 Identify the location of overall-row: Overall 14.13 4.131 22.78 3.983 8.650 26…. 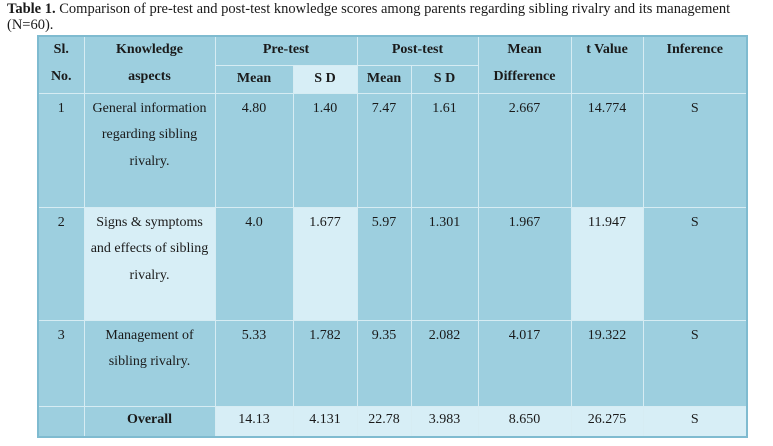
(392, 421).